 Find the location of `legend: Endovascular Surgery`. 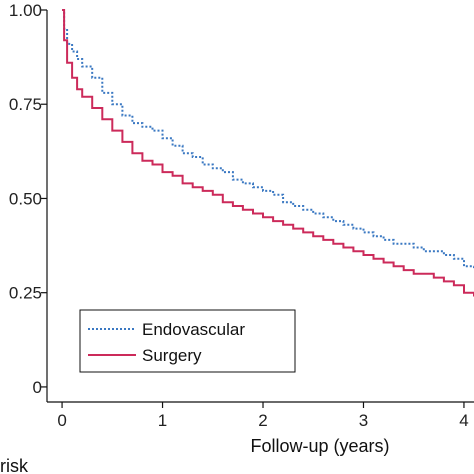

legend: Endovascular Surgery is located at coordinates (187, 341).